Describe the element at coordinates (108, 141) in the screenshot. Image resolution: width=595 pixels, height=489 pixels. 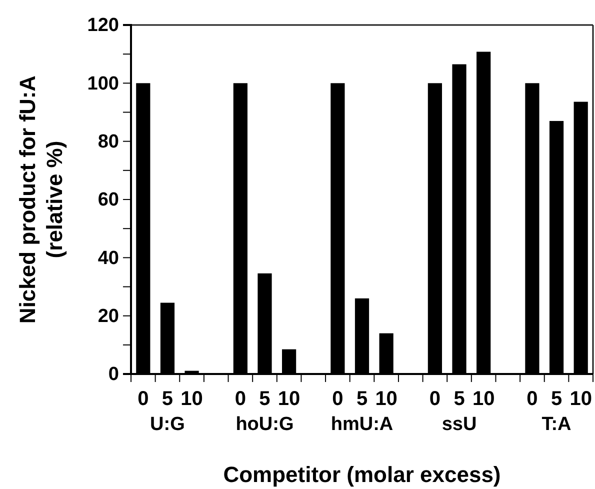
I see `y-tick-label: 80` at that location.